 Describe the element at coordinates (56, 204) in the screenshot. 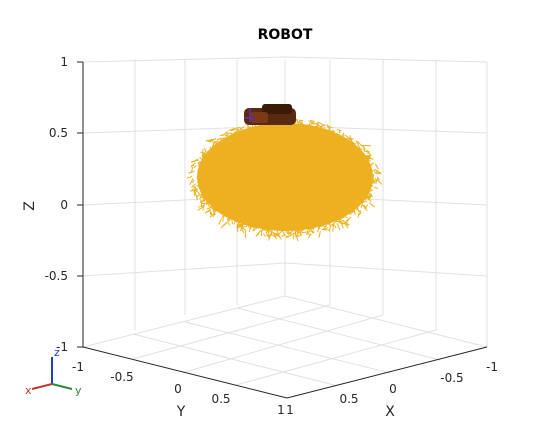

I see `z-ticks: 1 0.5 0 -0.5 -1` at that location.